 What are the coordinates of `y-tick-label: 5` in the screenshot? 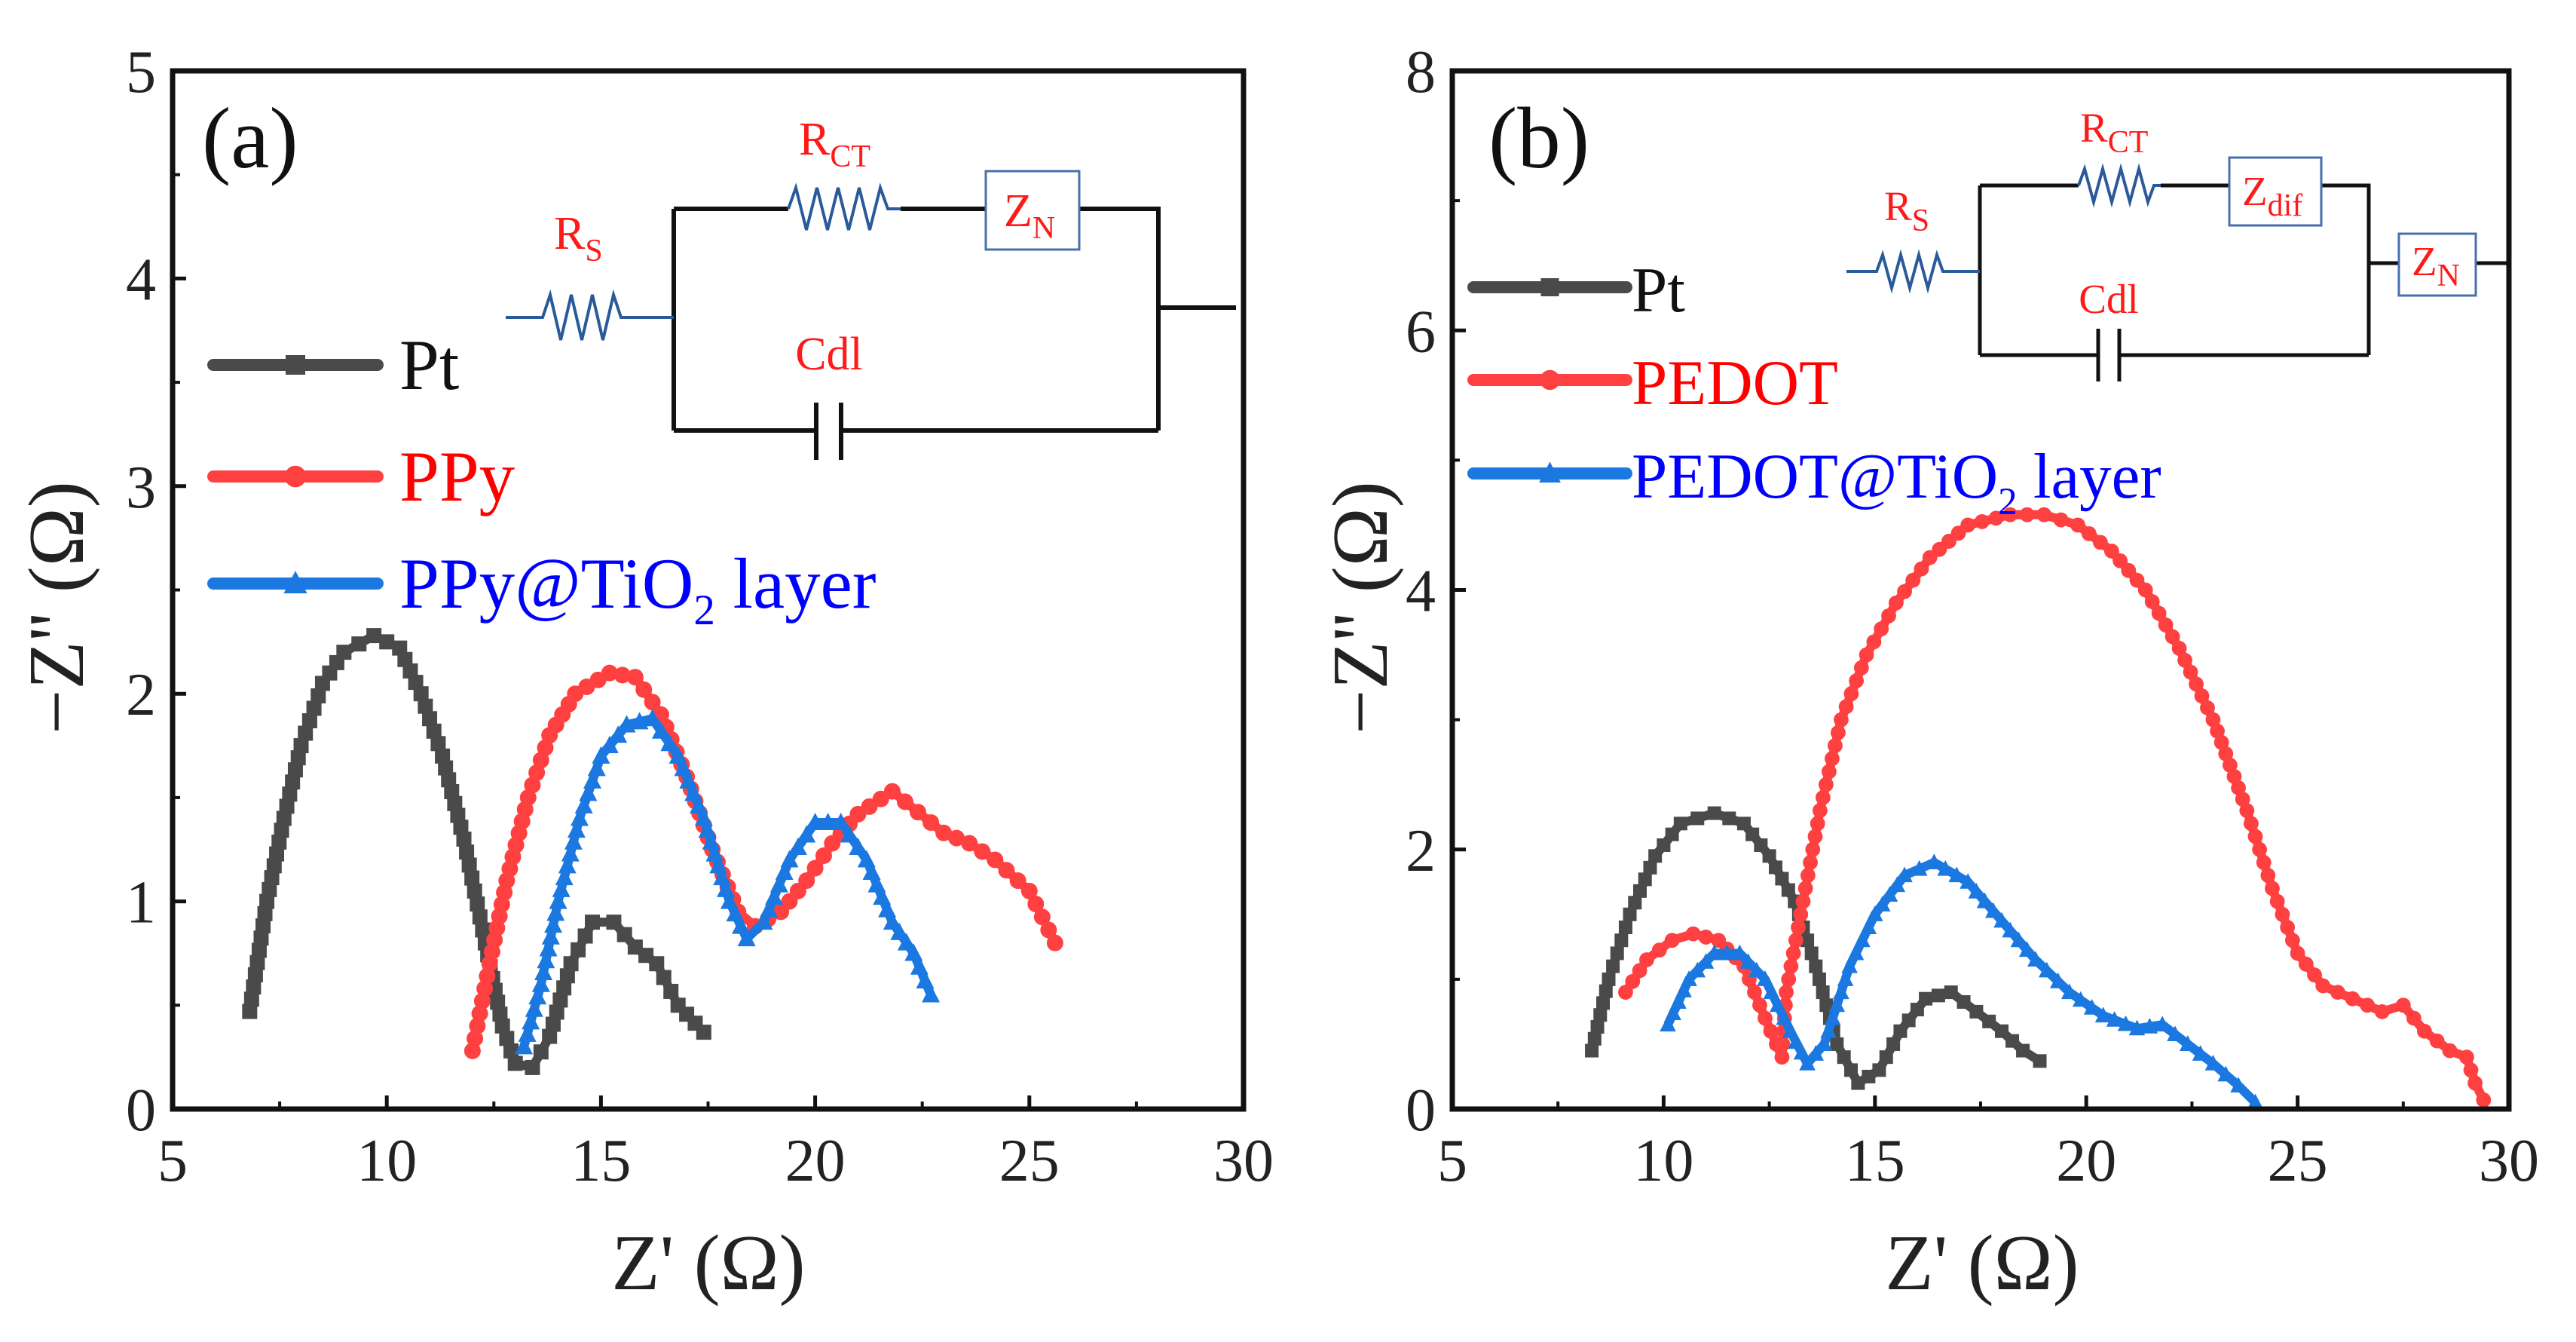 It's located at (141, 72).